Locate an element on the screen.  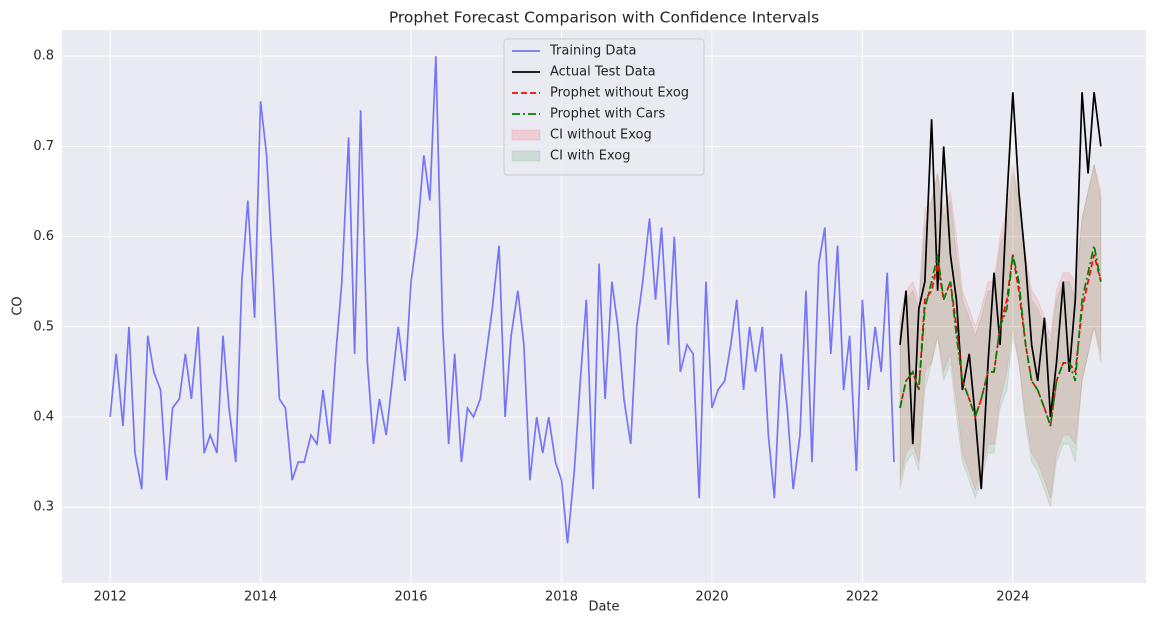
x-tick-label: 2016 is located at coordinates (410, 597).